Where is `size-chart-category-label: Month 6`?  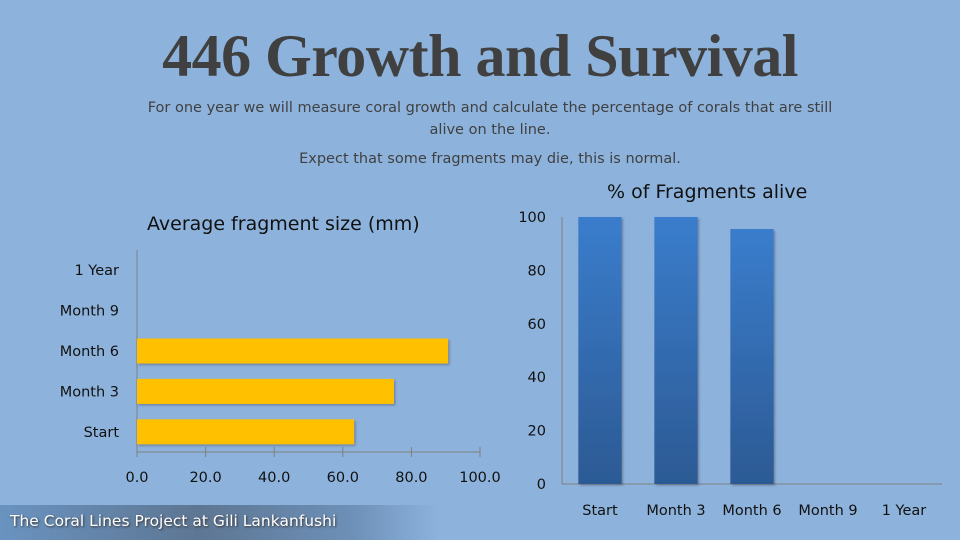 size-chart-category-label: Month 6 is located at coordinates (89, 352).